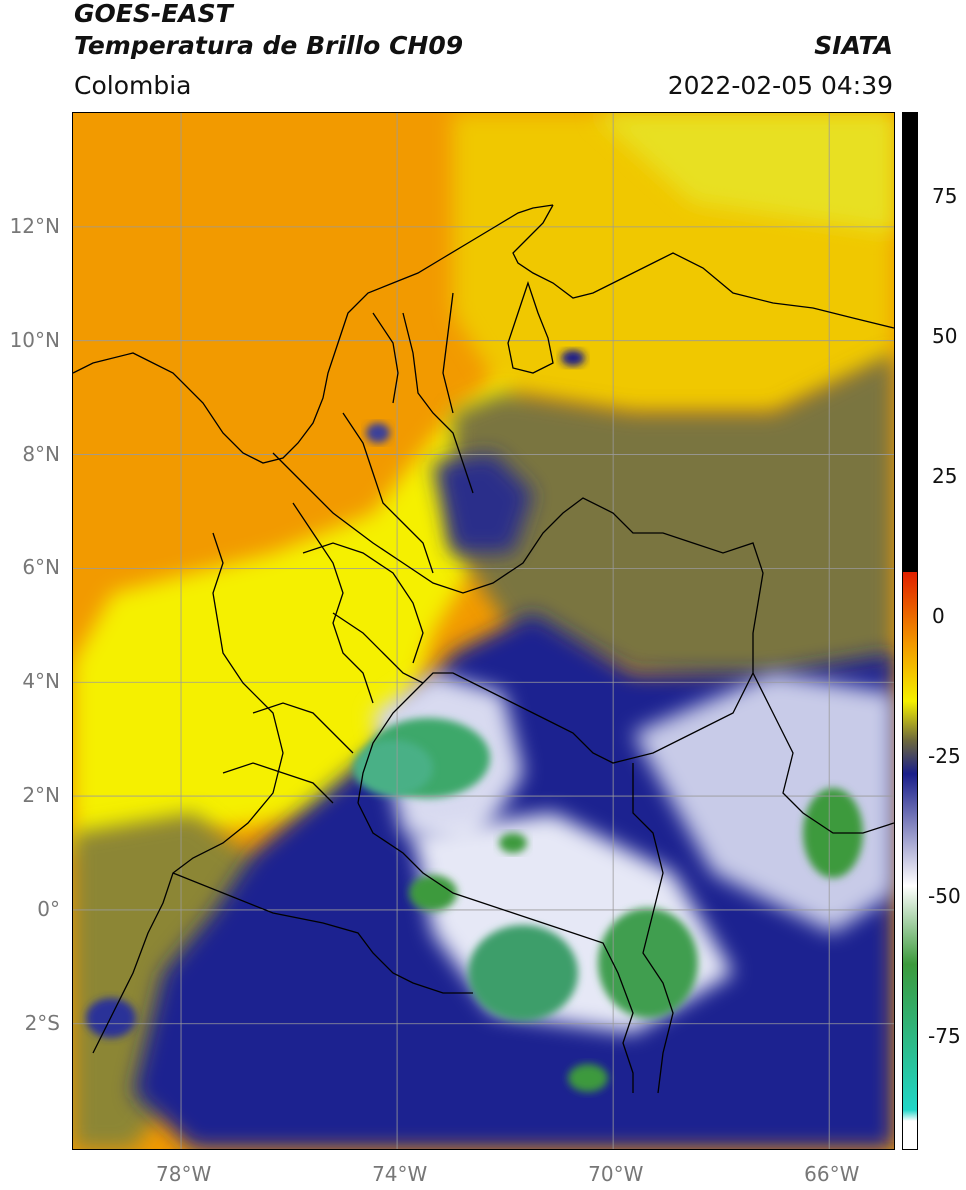 This screenshot has width=966, height=1190. Describe the element at coordinates (133, 85) in the screenshot. I see `region-label: Colombia` at that location.